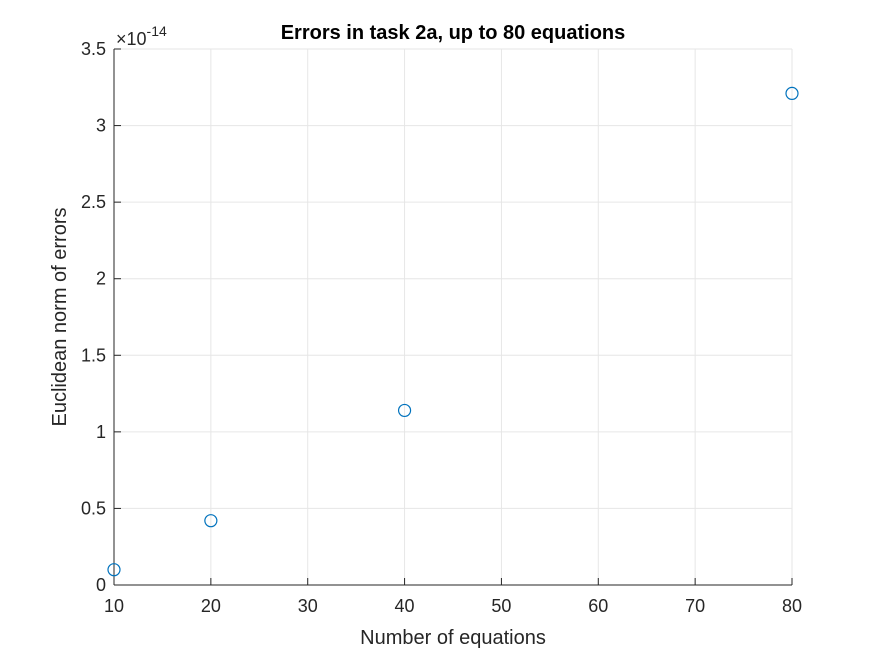 This screenshot has width=875, height=656. I want to click on x-tick-label: 30, so click(308, 606).